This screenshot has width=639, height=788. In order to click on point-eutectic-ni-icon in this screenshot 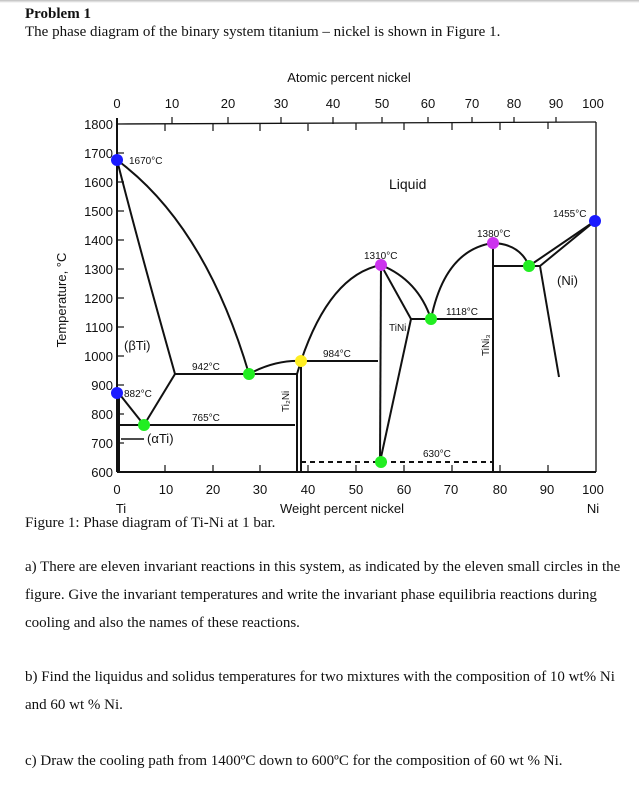, I will do `click(529, 266)`.